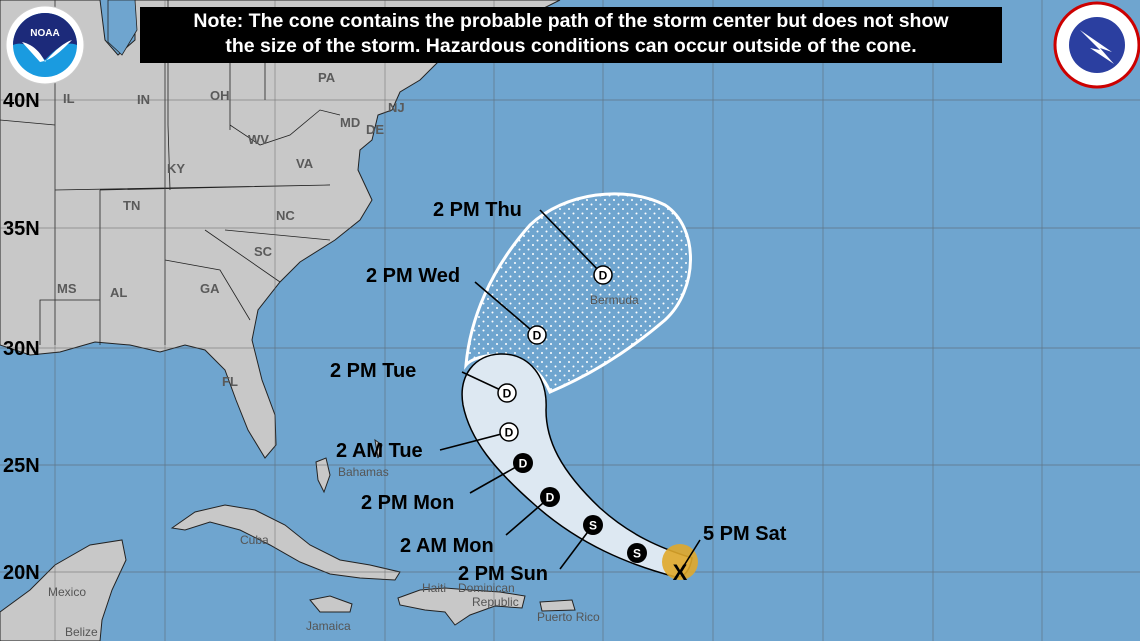  Describe the element at coordinates (45, 45) in the screenshot. I see `noaa-logo: NOAA` at that location.